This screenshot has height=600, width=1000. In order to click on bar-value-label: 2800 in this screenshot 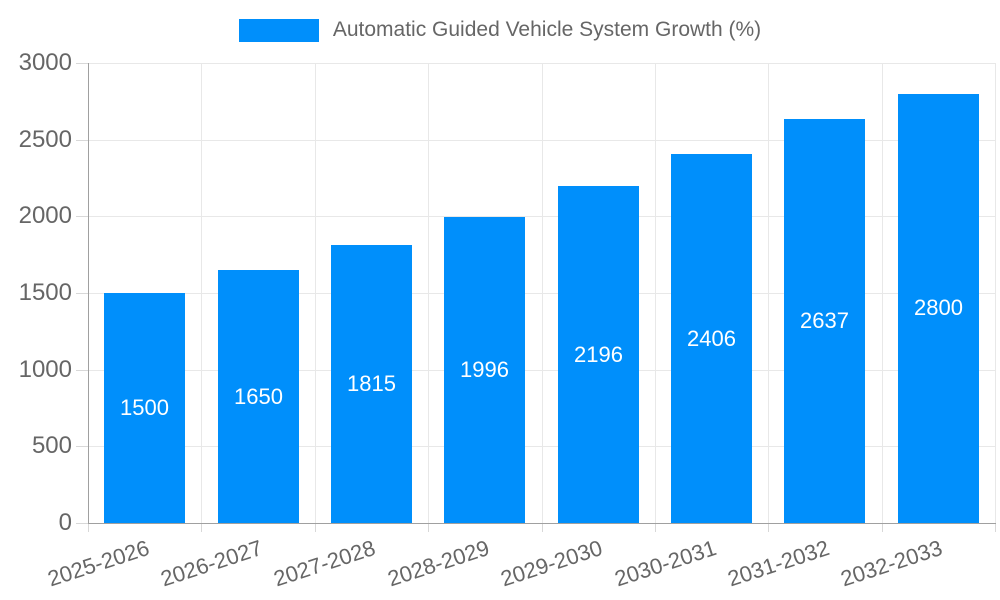, I will do `click(938, 307)`.